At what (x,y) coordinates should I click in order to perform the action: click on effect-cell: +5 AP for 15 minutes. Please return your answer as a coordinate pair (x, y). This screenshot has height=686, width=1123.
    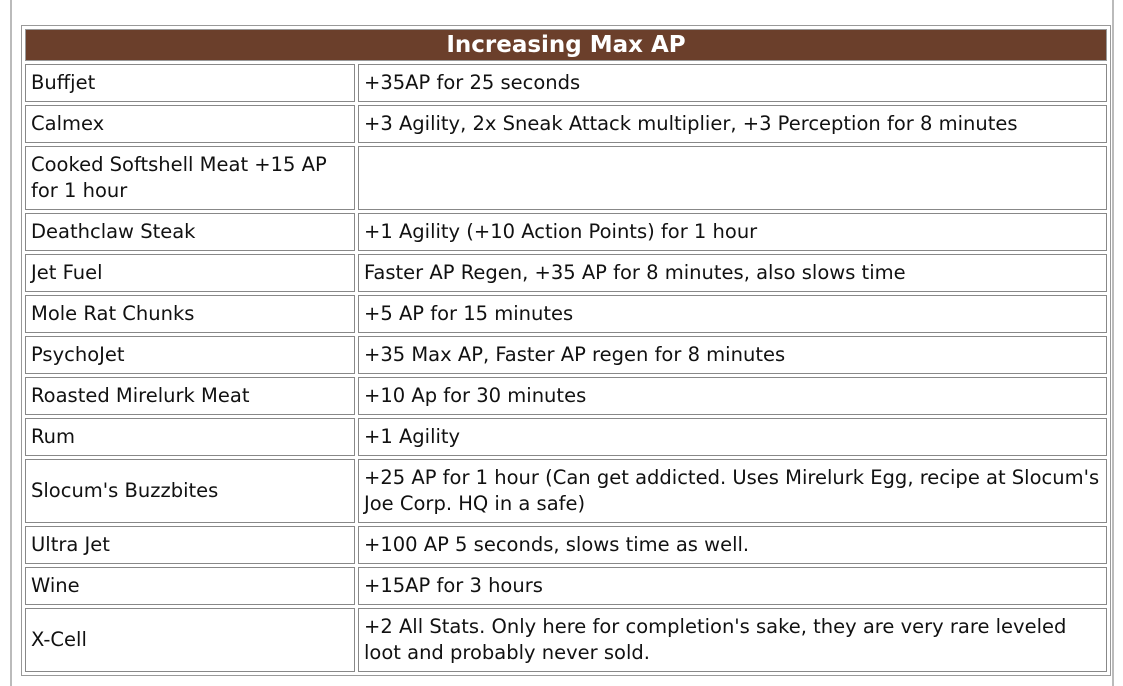
    Looking at the image, I should click on (732, 314).